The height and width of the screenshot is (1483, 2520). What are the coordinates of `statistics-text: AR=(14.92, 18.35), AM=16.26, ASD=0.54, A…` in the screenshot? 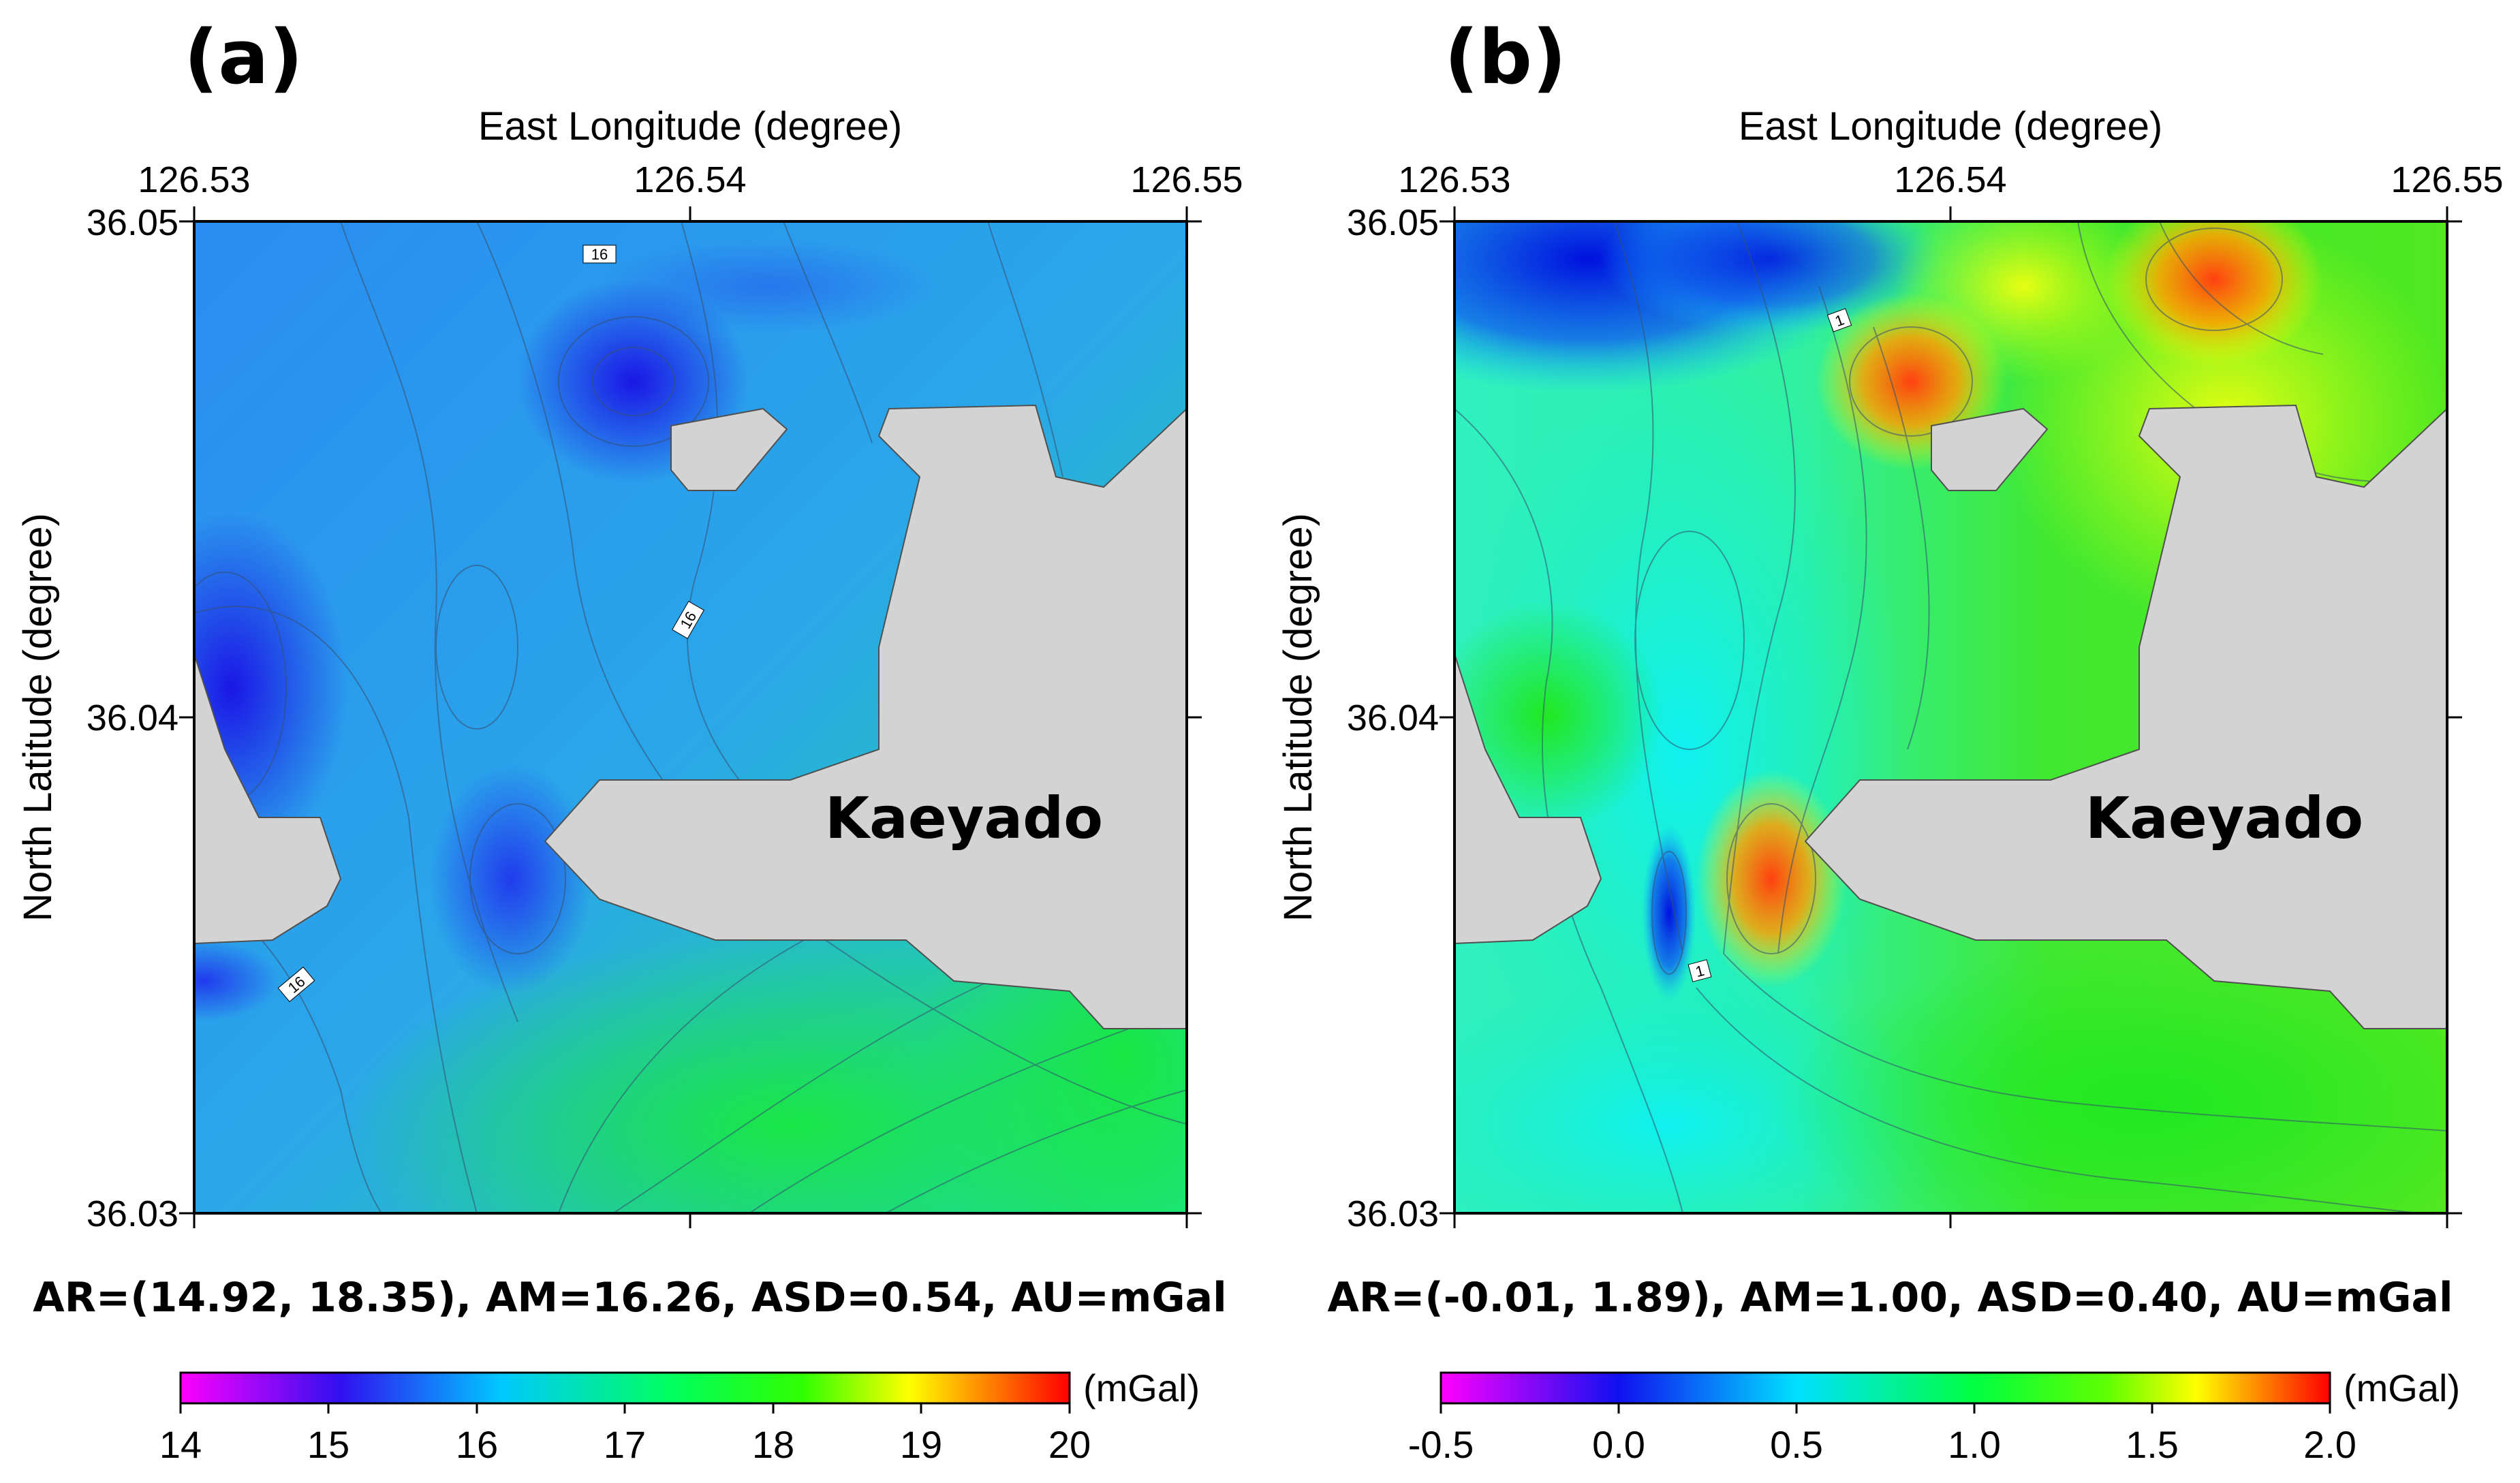 It's located at (630, 1298).